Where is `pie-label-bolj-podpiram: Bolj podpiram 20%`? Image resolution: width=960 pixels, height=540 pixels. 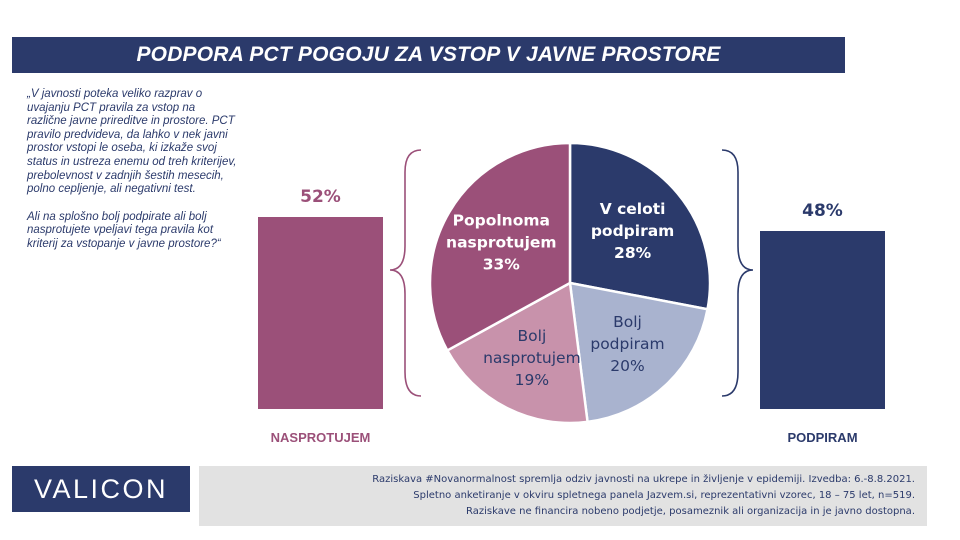 pie-label-bolj-podpiram: Bolj podpiram 20% is located at coordinates (627, 344).